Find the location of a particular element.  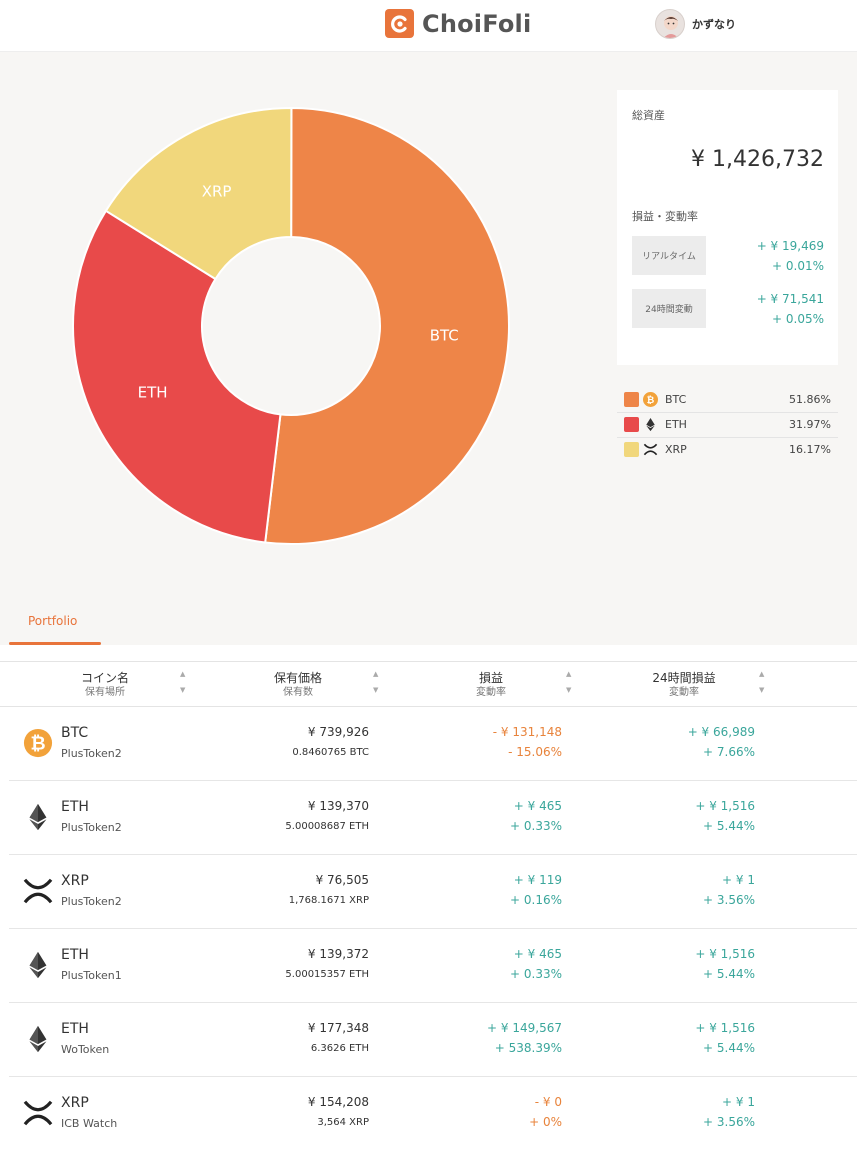

column-24h: 24時間損益 変動率 is located at coordinates (684, 685).